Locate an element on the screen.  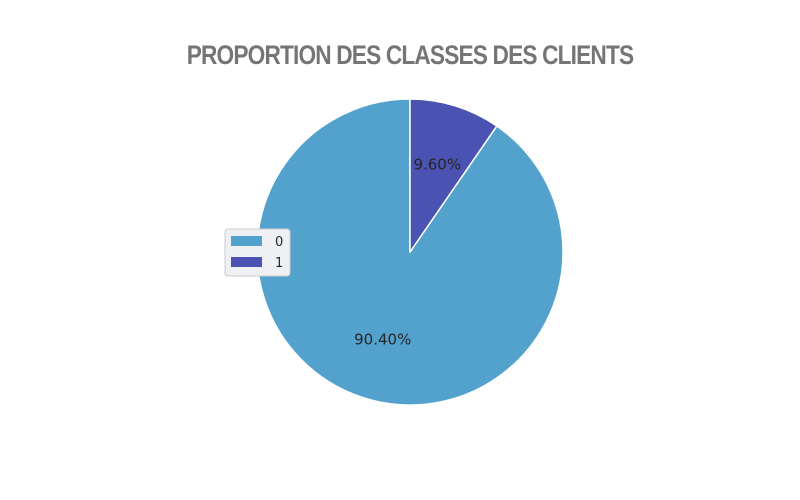
slice-label-0: 90.40% is located at coordinates (382, 340).